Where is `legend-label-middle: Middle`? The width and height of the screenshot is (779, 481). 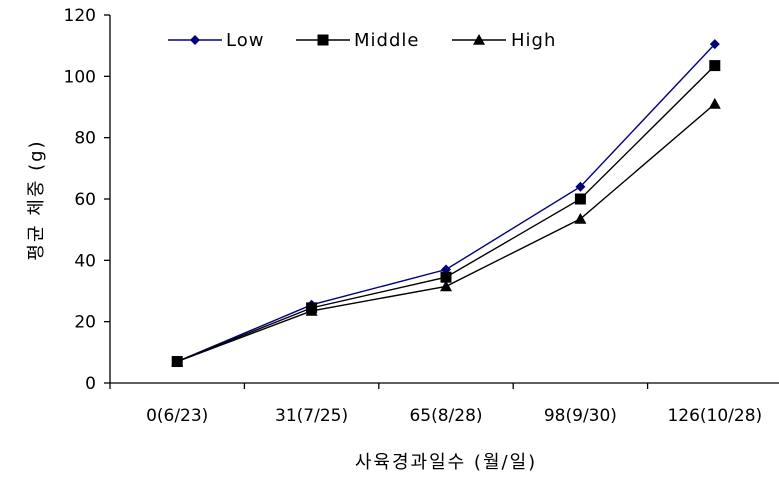
legend-label-middle: Middle is located at coordinates (386, 40).